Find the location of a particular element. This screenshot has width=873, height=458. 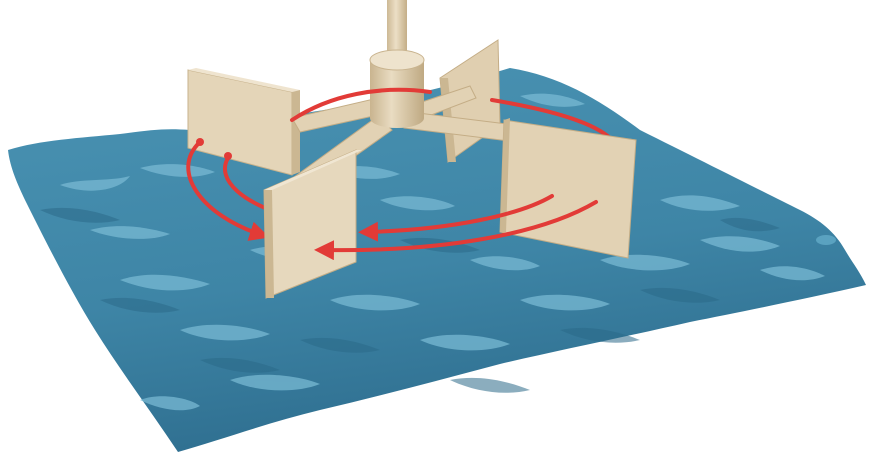

mixer-hub is located at coordinates (397, 88).